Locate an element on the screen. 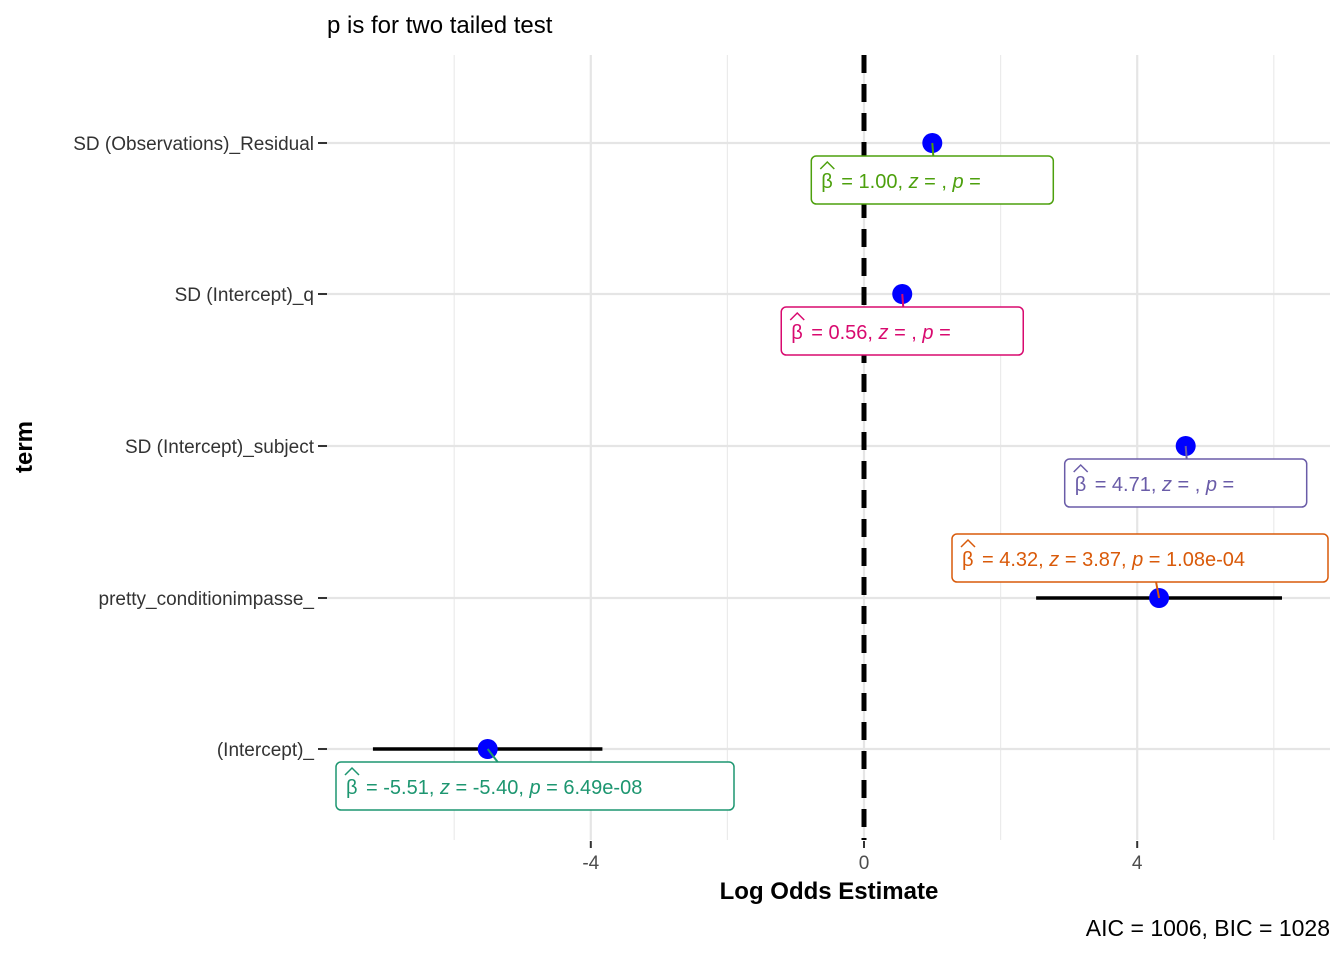  estimate-label: β = 0.56, z = , p = is located at coordinates (902, 324).